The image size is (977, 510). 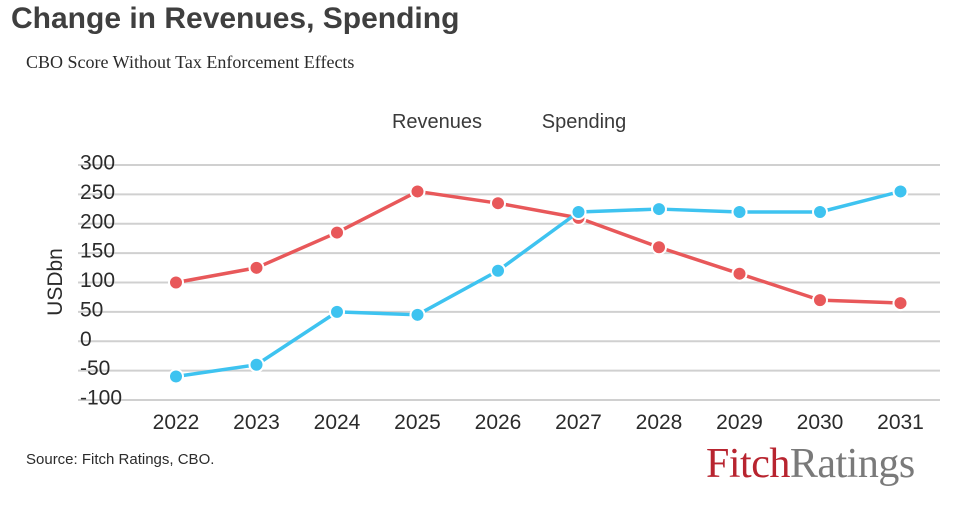 I want to click on x-tick-label: 2029, so click(x=739, y=422).